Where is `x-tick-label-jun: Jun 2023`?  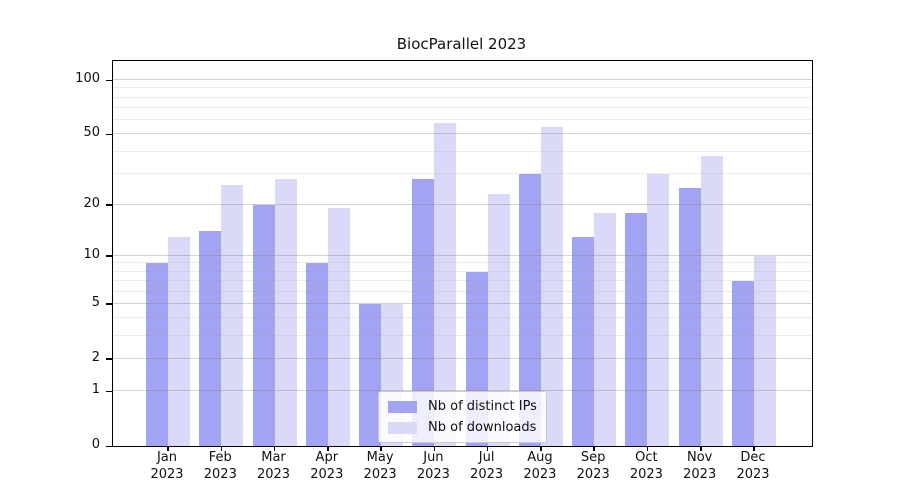
x-tick-label-jun: Jun 2023 is located at coordinates (433, 466).